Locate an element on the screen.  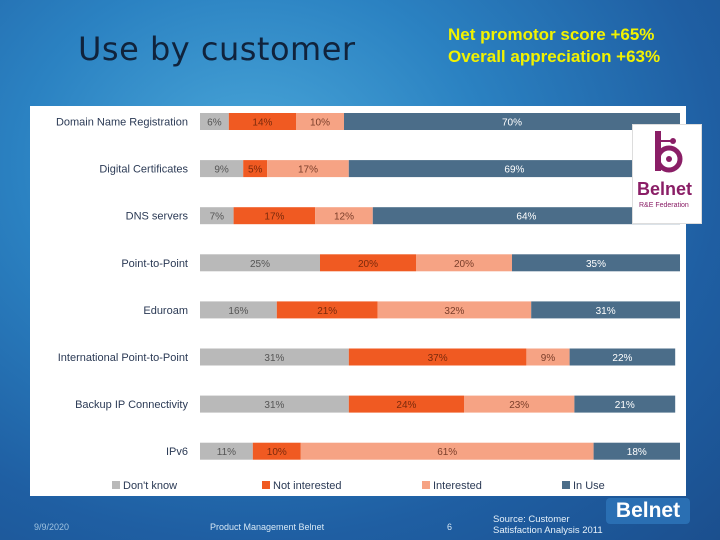
data-label: 64% is located at coordinates (526, 217).